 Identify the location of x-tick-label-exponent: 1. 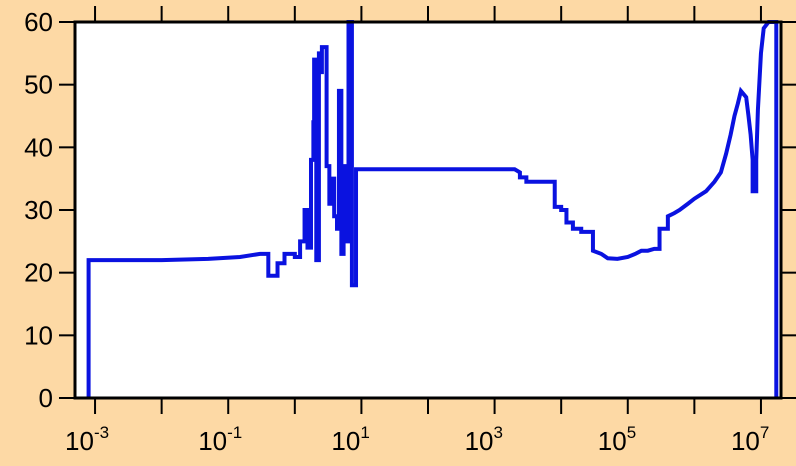
(364, 432).